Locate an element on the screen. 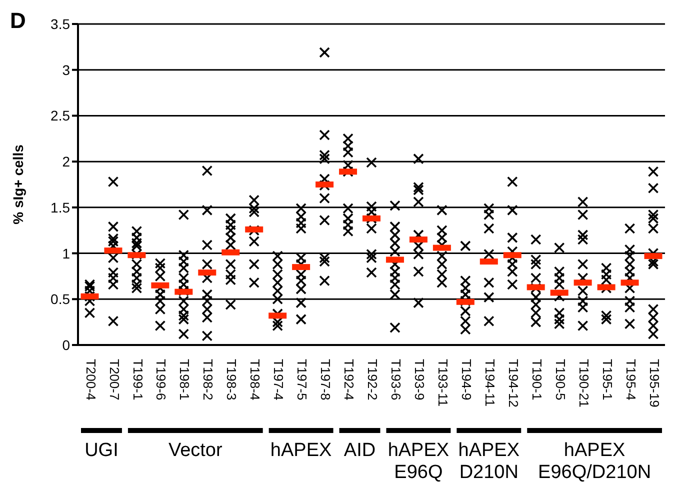 This screenshot has height=503, width=681. text: D is located at coordinates (18, 20).